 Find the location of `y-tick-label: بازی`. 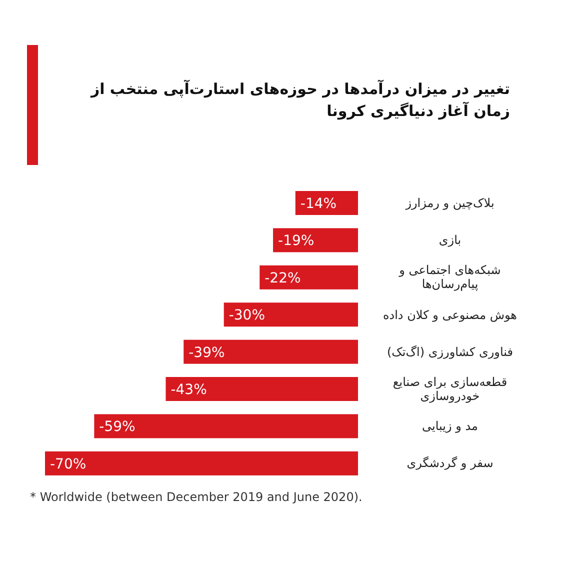

y-tick-label: بازی is located at coordinates (450, 240).